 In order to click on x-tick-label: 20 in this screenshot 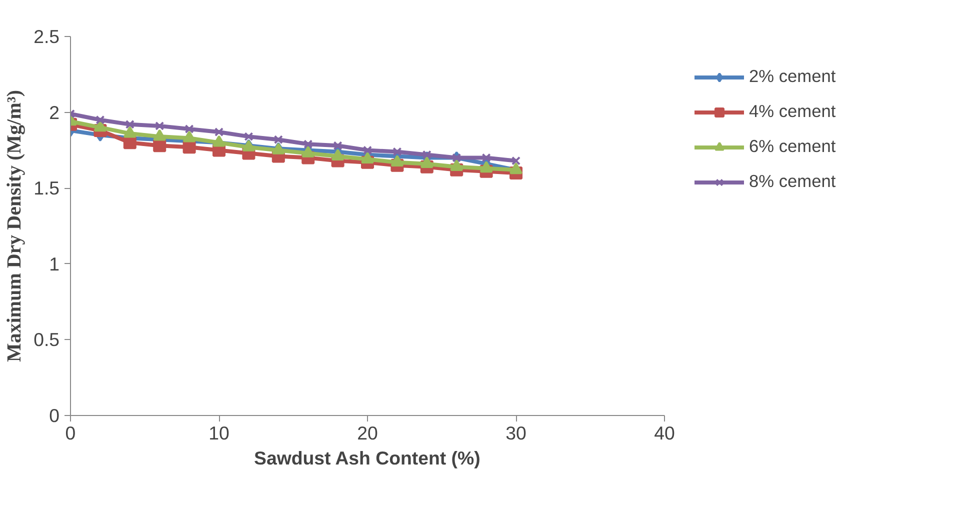, I will do `click(367, 433)`.